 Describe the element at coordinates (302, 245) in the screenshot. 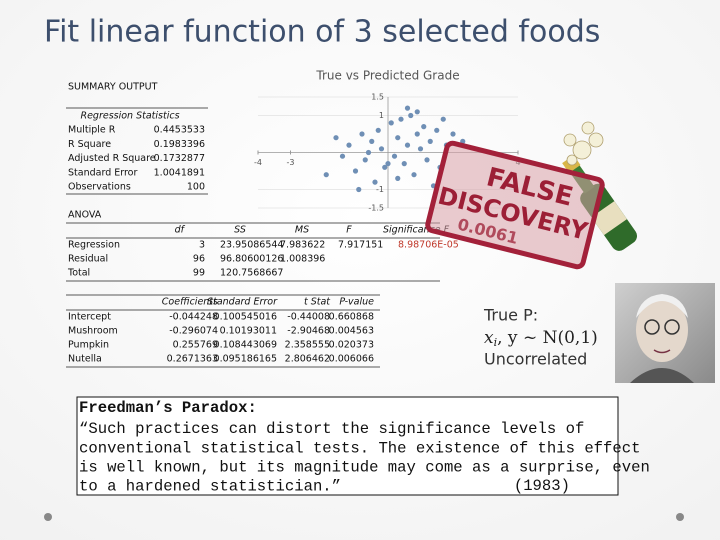

I see `anova-cell: 7.983622` at that location.